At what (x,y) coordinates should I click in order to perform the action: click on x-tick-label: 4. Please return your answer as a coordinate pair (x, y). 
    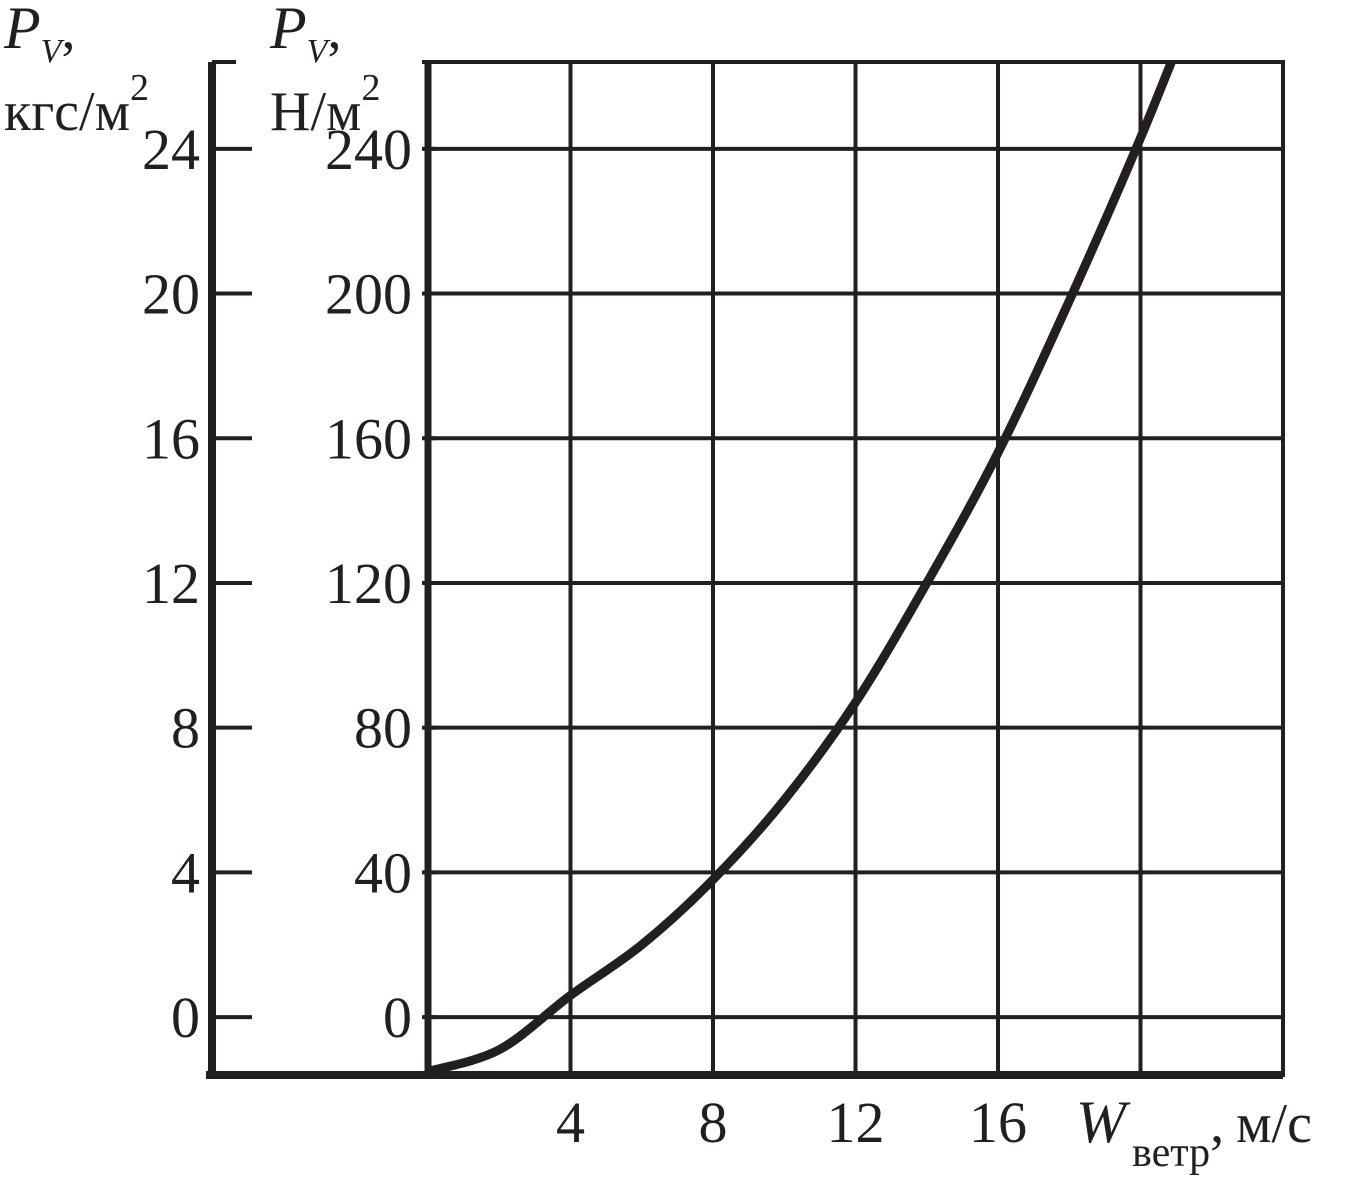
    Looking at the image, I should click on (570, 1122).